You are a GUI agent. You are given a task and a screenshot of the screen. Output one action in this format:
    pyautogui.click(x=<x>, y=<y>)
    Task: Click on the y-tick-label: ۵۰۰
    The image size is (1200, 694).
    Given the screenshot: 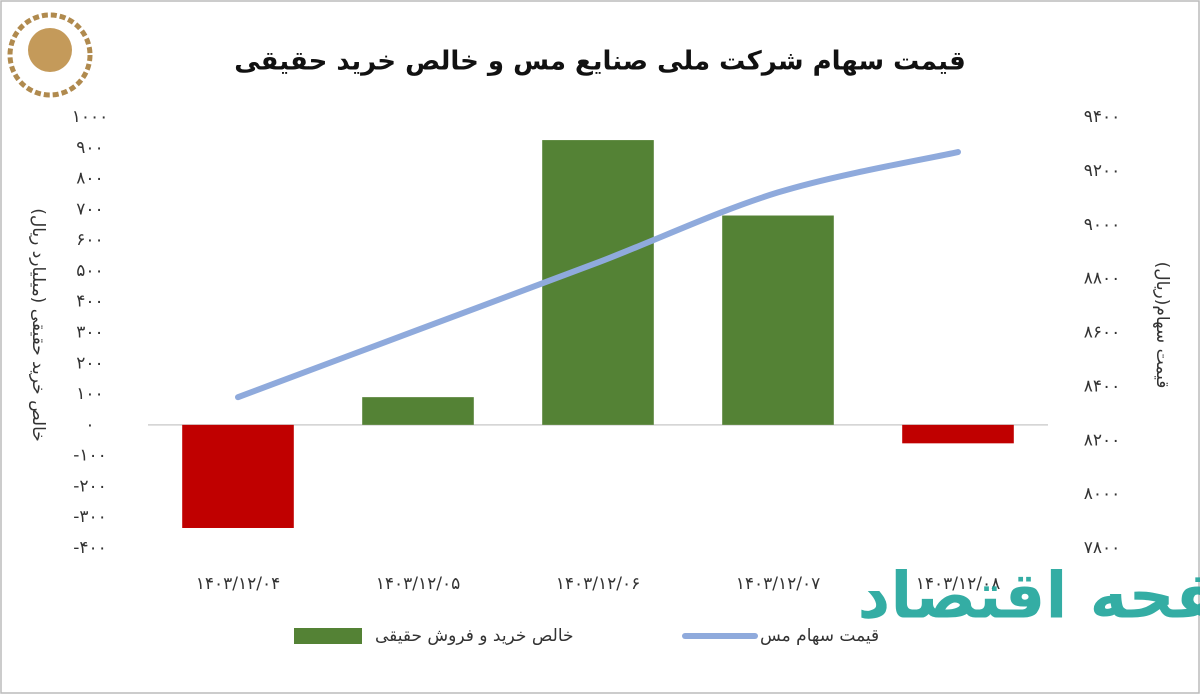 What is the action you would take?
    pyautogui.click(x=89, y=271)
    